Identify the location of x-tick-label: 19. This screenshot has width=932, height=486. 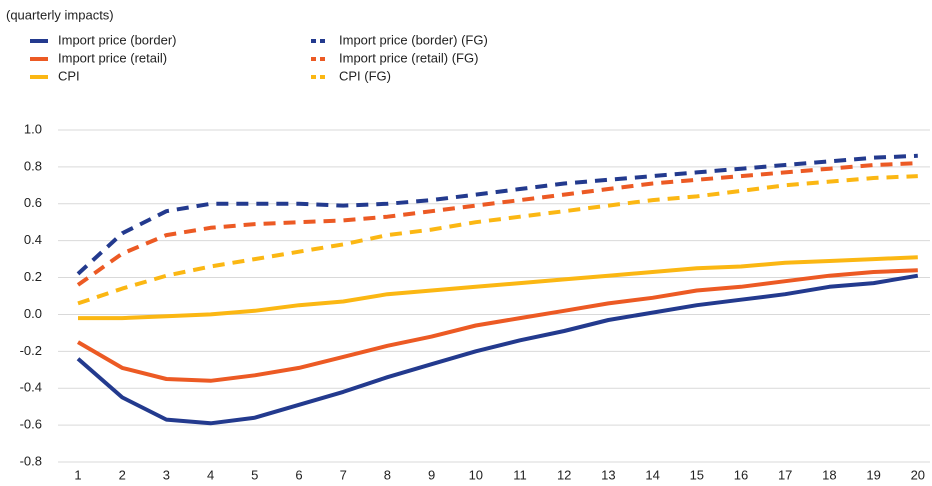
(873, 474).